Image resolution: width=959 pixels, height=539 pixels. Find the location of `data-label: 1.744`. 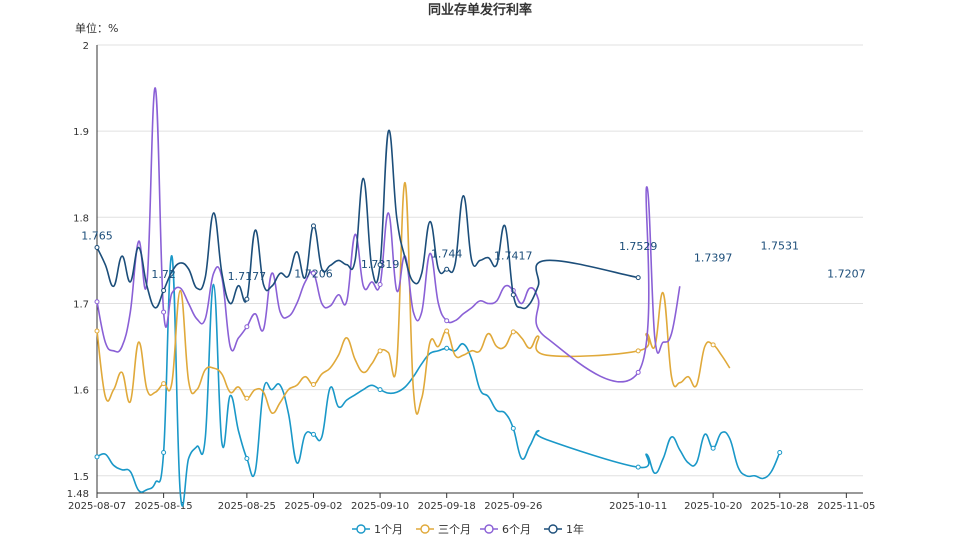

data-label: 1.744 is located at coordinates (447, 254).